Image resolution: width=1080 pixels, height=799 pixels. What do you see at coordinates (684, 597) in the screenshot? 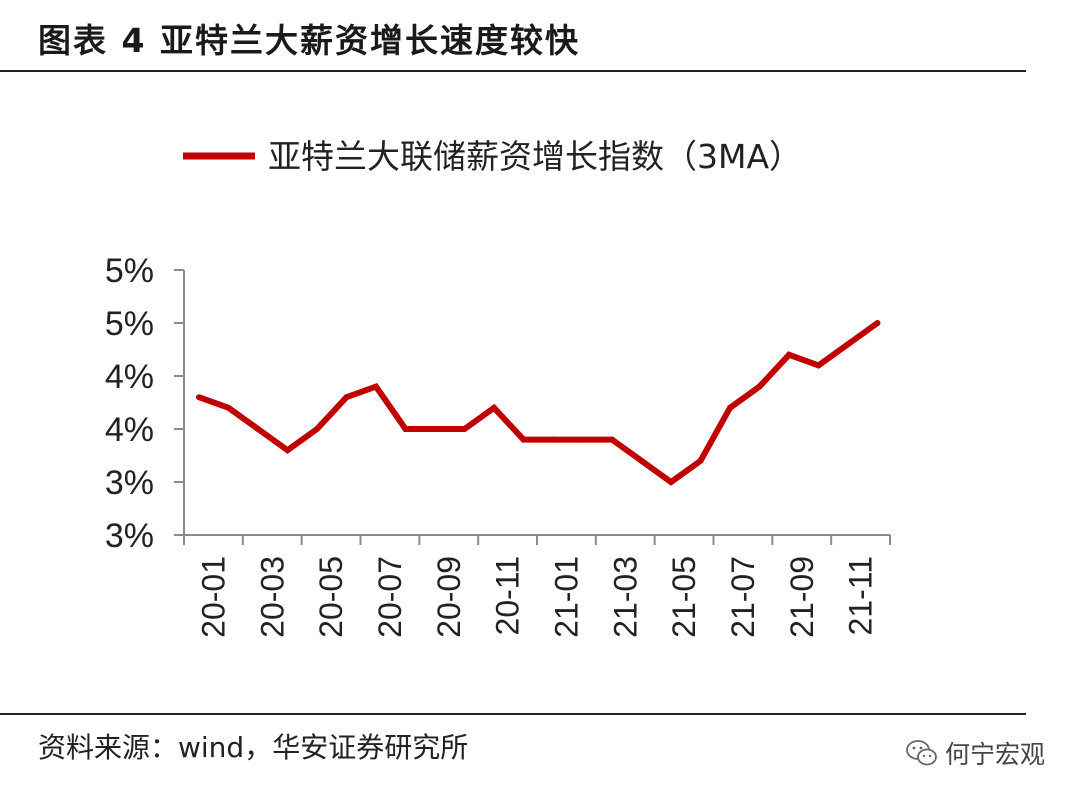
I see `x-tick-label: 21-05` at bounding box center [684, 597].